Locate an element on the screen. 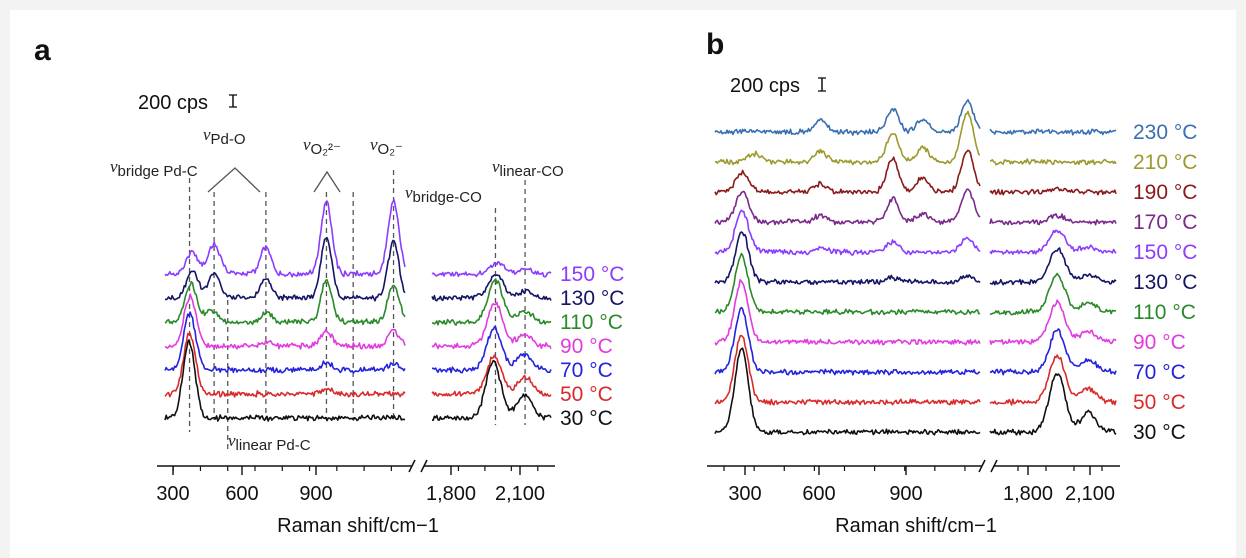 The height and width of the screenshot is (558, 1246). spectrum-line-b-10-seg0 is located at coordinates (847, 391).